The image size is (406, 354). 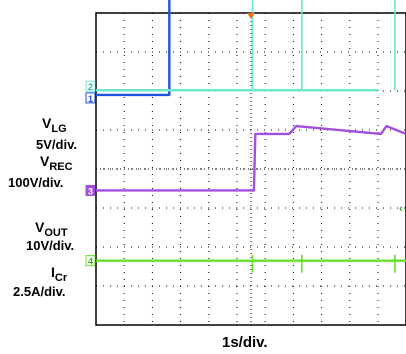 I want to click on svg-text: VREC, so click(x=56, y=163).